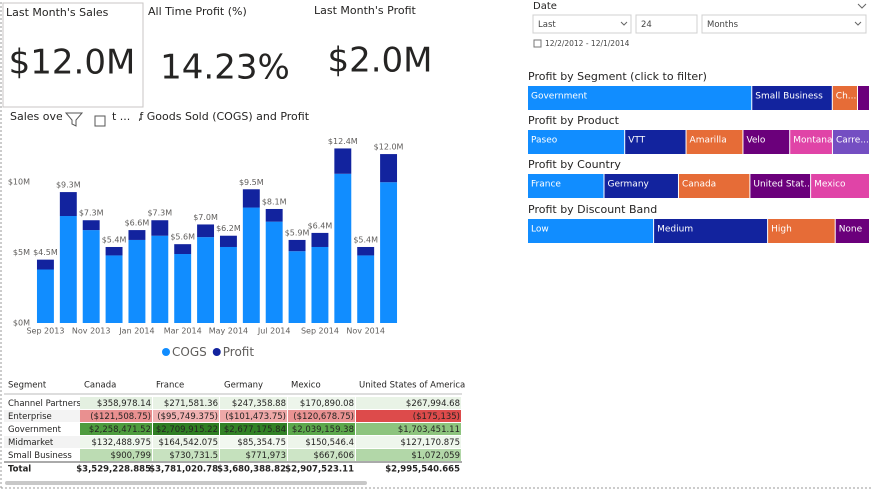 The height and width of the screenshot is (490, 875). Describe the element at coordinates (297, 232) in the screenshot. I see `total-label: $5.9M` at that location.